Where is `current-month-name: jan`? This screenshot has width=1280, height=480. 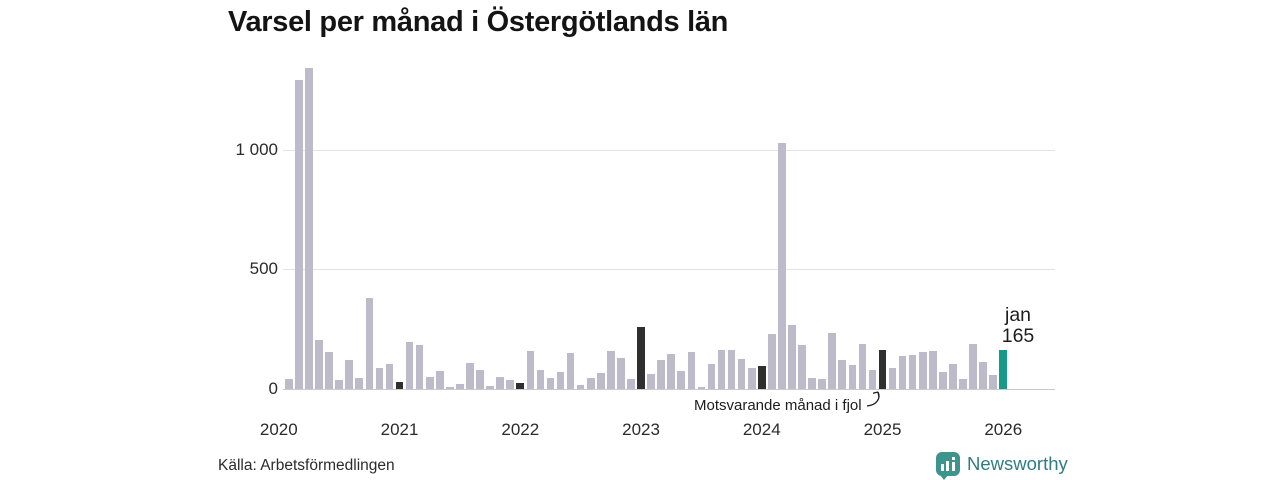 current-month-name: jan is located at coordinates (1018, 315).